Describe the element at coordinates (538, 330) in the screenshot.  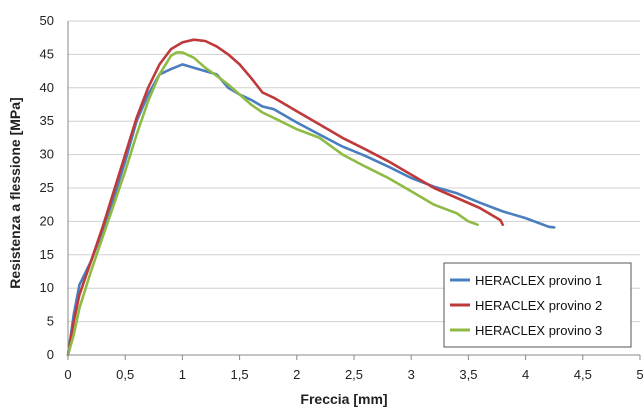
I see `legend-label-3: HERACLEX provino 3` at that location.